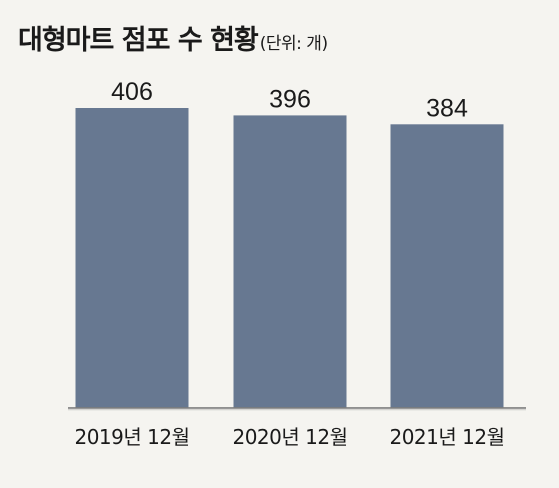 The width and height of the screenshot is (559, 488). I want to click on chart-unit-label: (단위: 개), so click(293, 44).